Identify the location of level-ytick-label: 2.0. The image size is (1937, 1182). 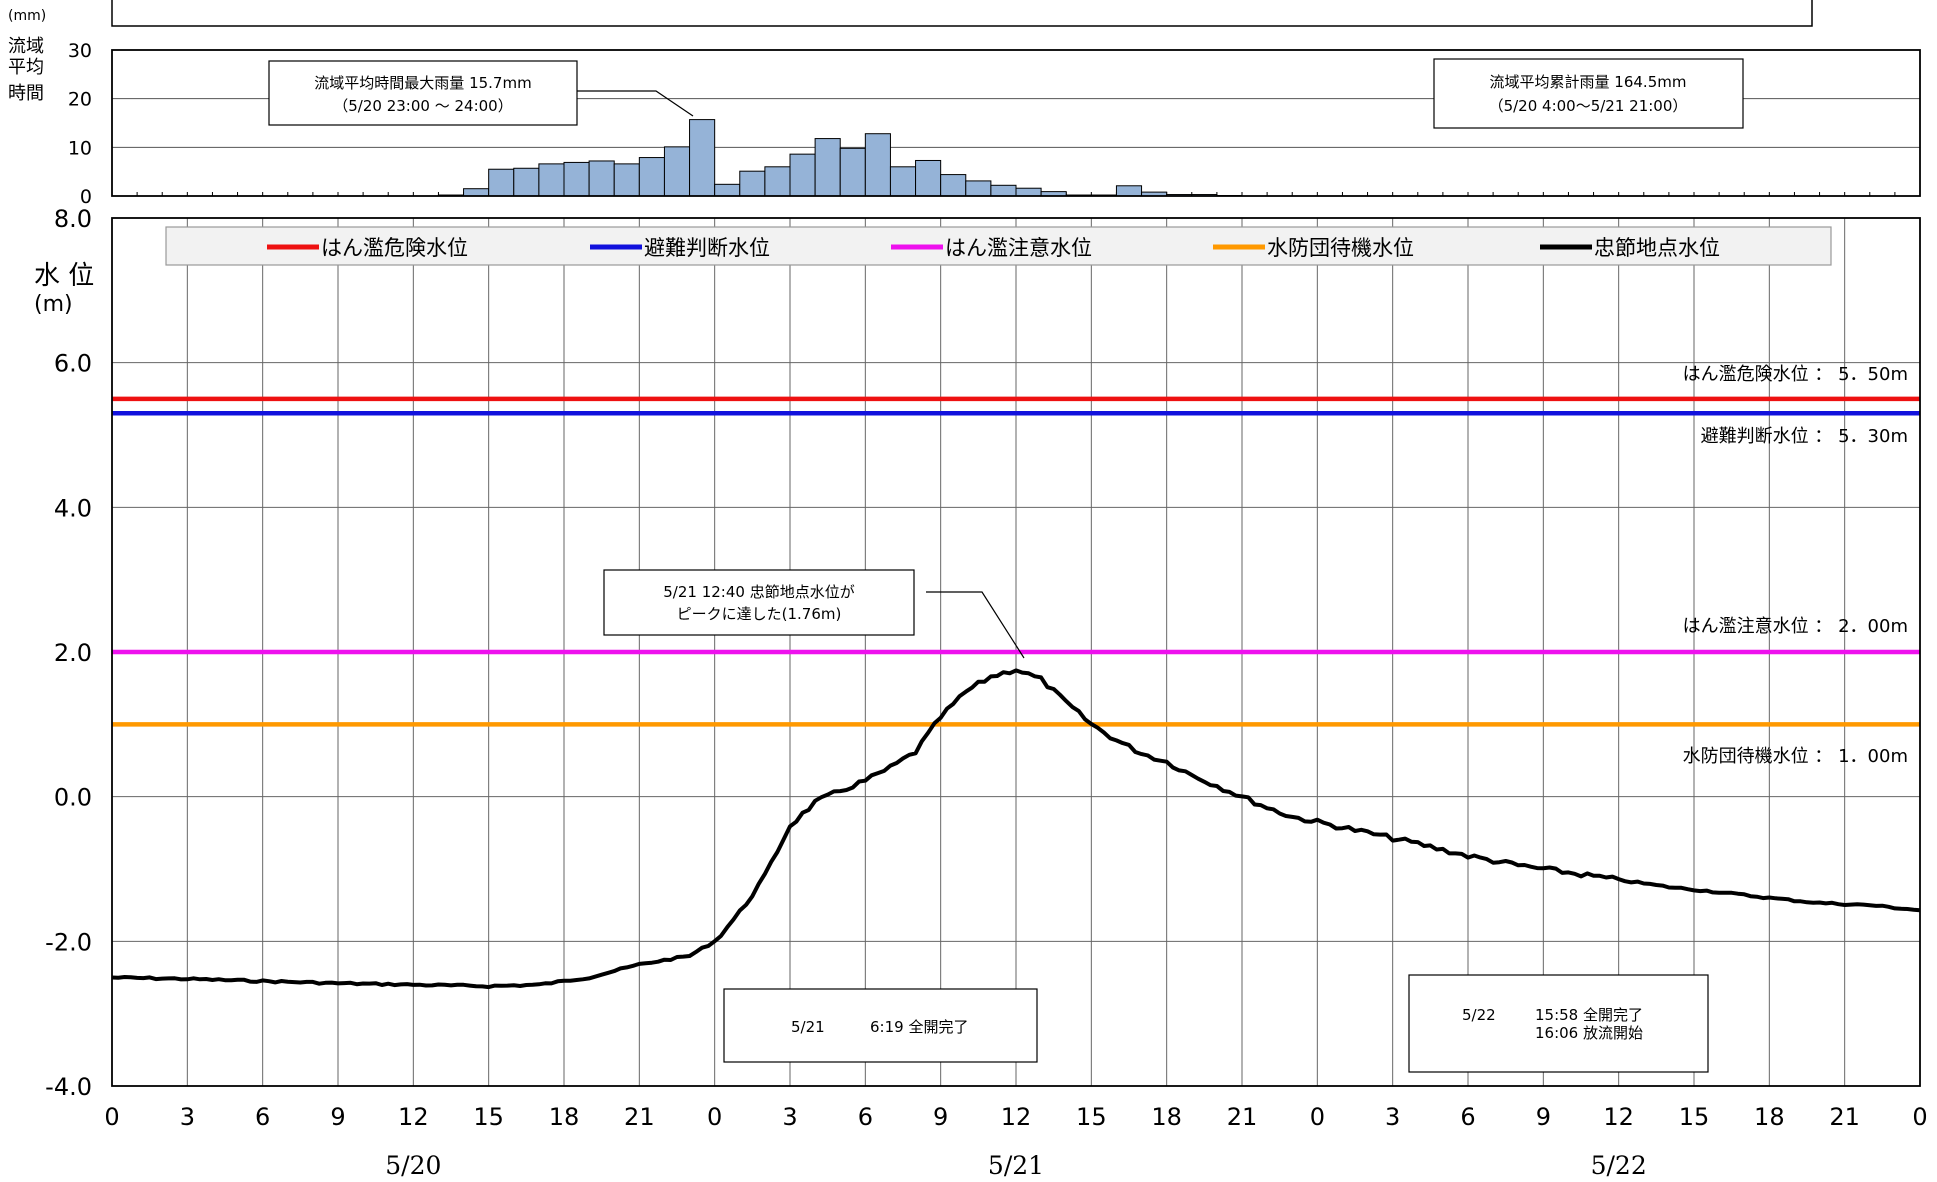
(73, 653).